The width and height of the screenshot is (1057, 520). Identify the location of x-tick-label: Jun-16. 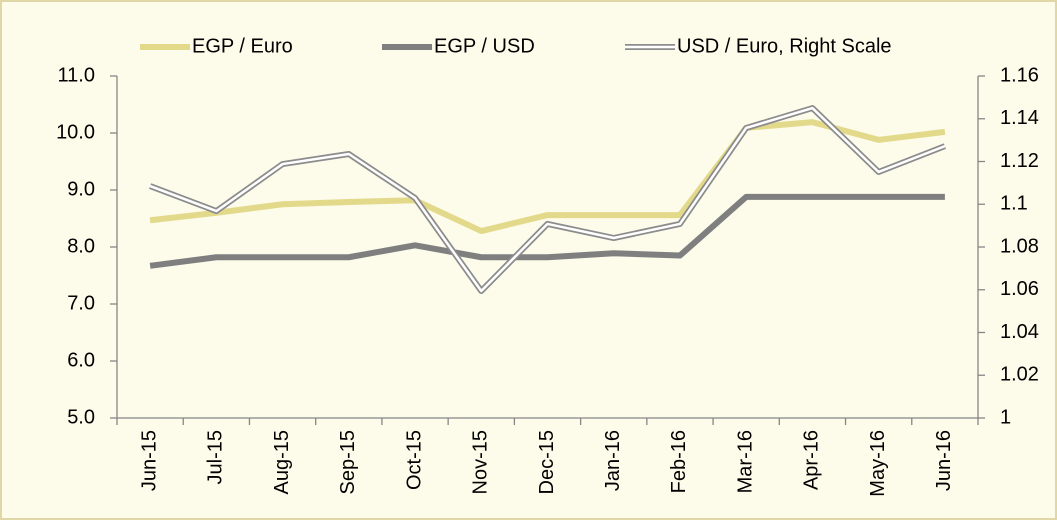
(944, 460).